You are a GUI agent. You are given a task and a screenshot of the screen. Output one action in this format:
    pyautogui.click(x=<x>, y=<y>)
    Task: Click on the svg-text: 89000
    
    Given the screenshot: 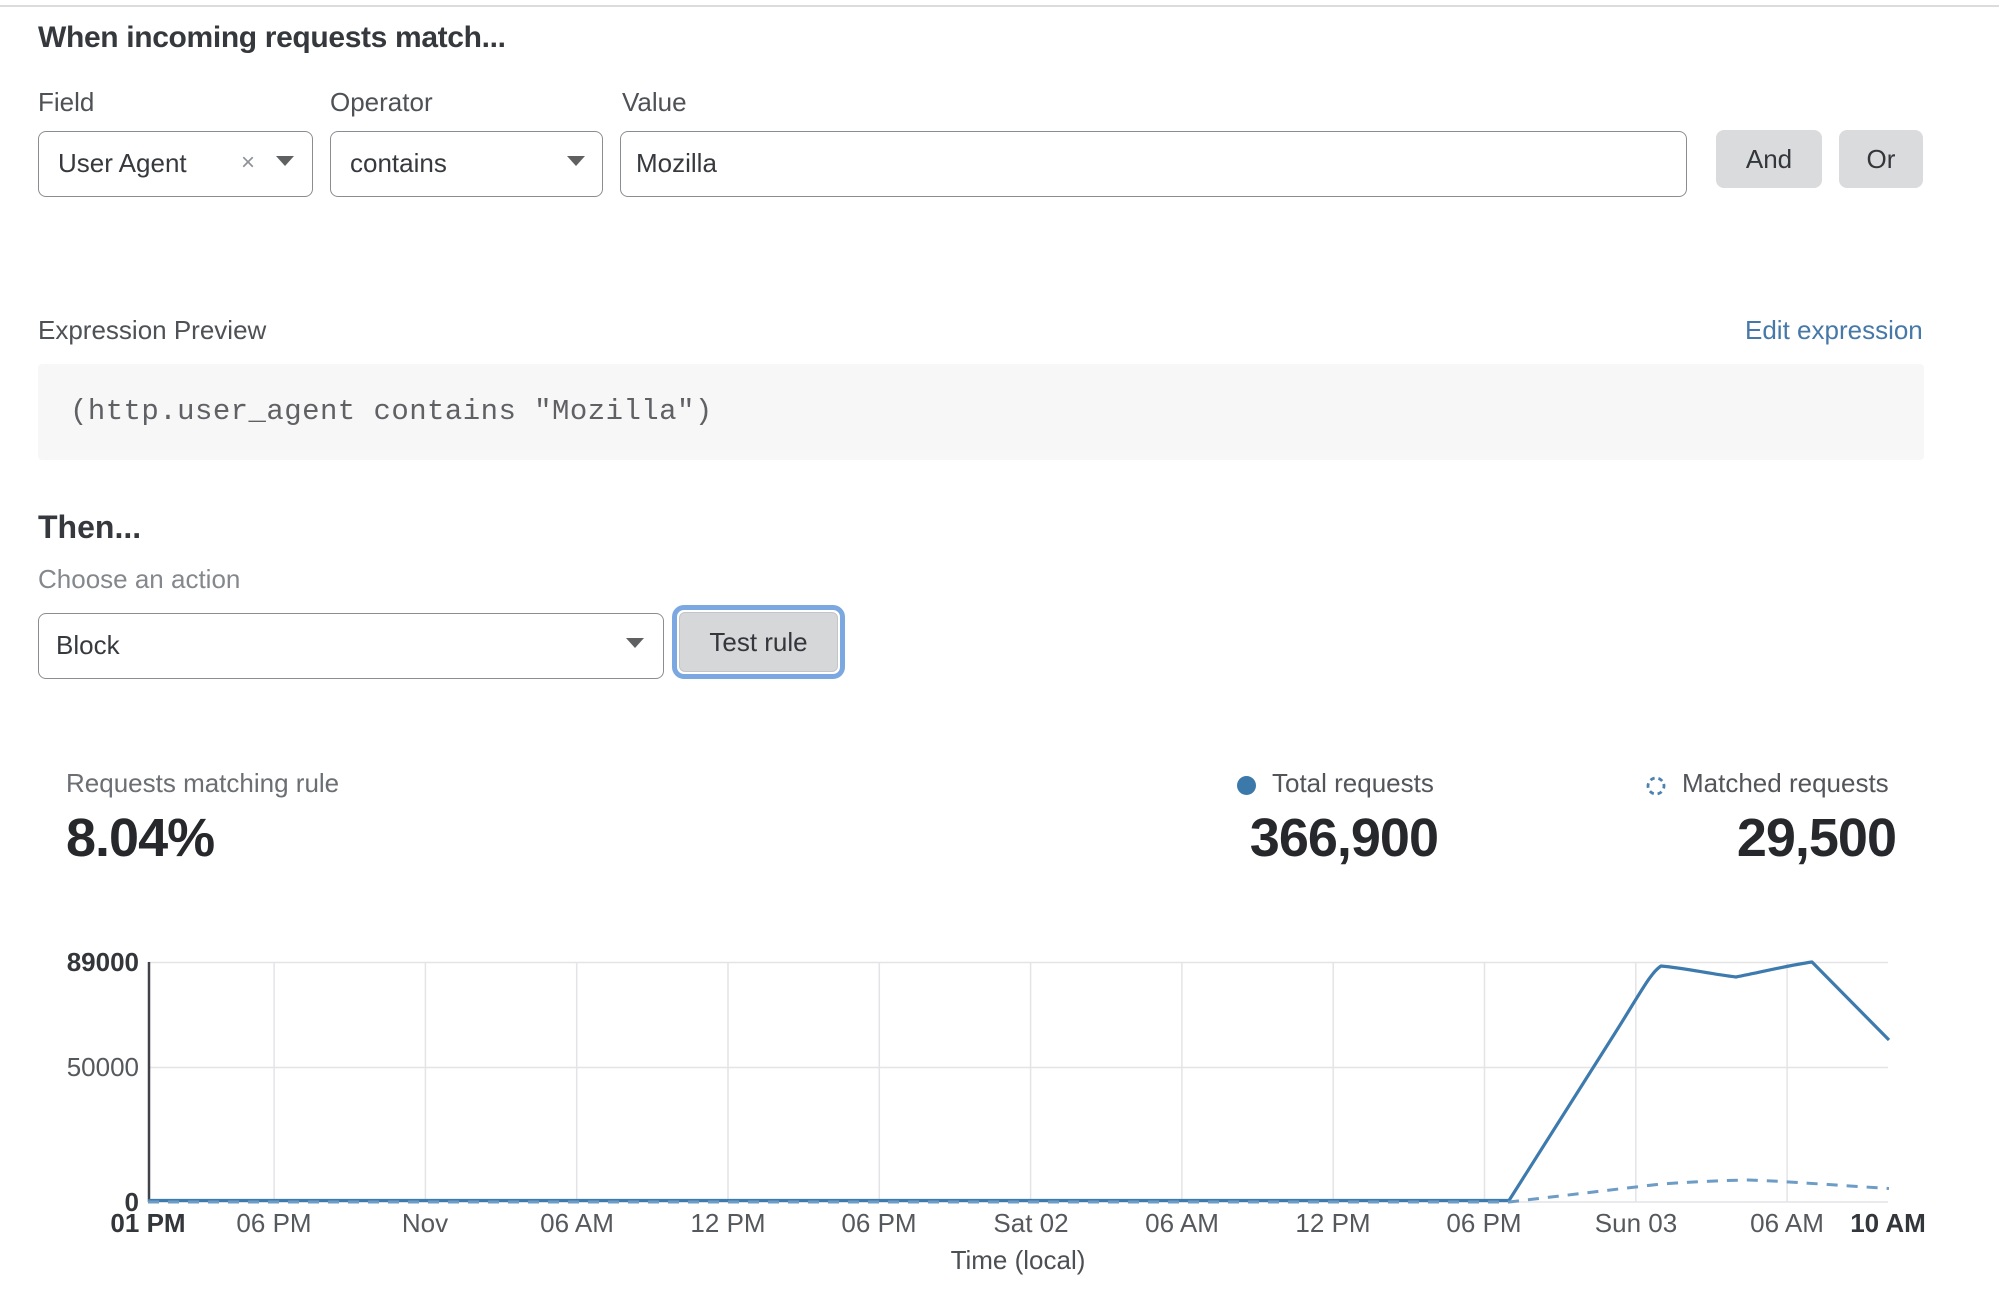 What is the action you would take?
    pyautogui.click(x=103, y=962)
    